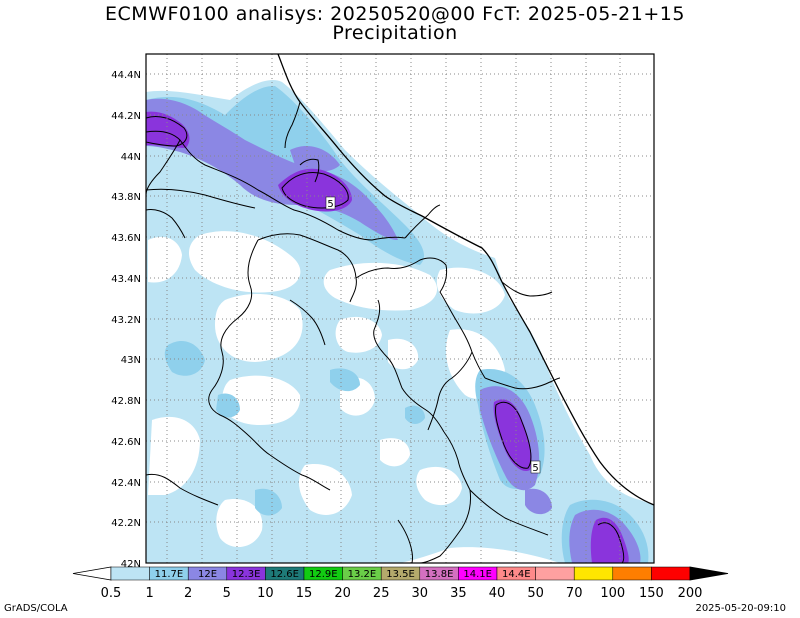 This screenshot has width=800, height=618. I want to click on colorbar-inner-label: 12.9E, so click(323, 574).